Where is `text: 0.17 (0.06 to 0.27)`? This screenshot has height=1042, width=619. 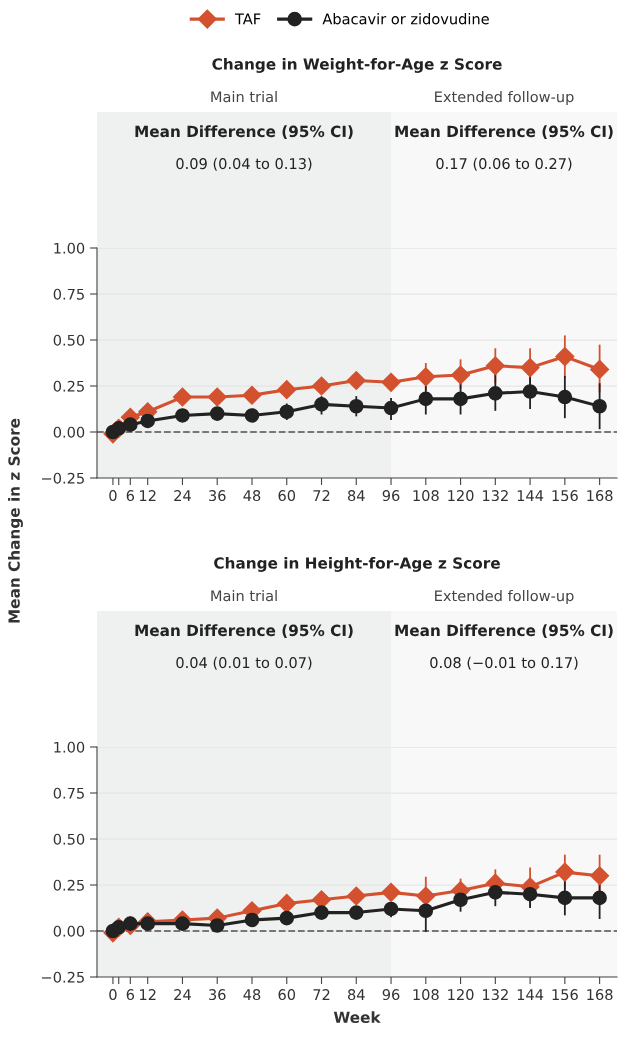
text: 0.17 (0.06 to 0.27) is located at coordinates (504, 164).